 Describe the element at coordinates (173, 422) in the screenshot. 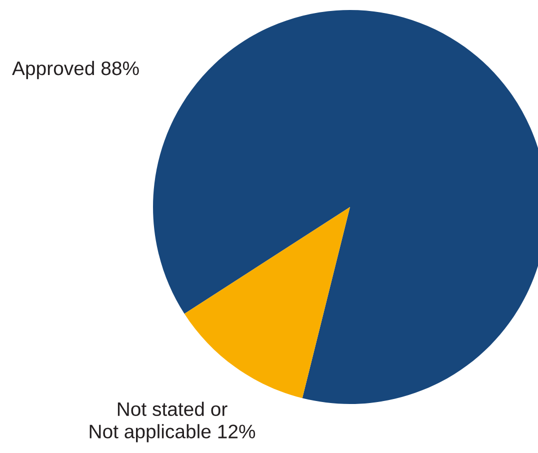

I see `slice-label: Not stated or Not applicable 12%` at that location.